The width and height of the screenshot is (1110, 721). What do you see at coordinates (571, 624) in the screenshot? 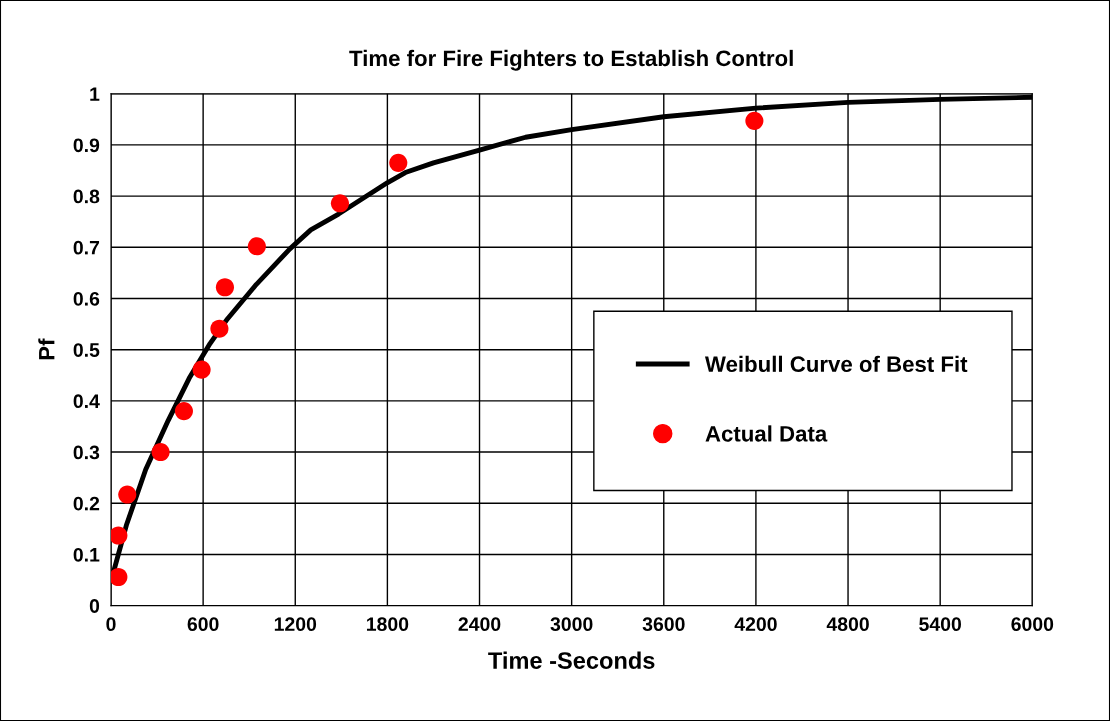
I see `x-tick-label: 3000` at bounding box center [571, 624].